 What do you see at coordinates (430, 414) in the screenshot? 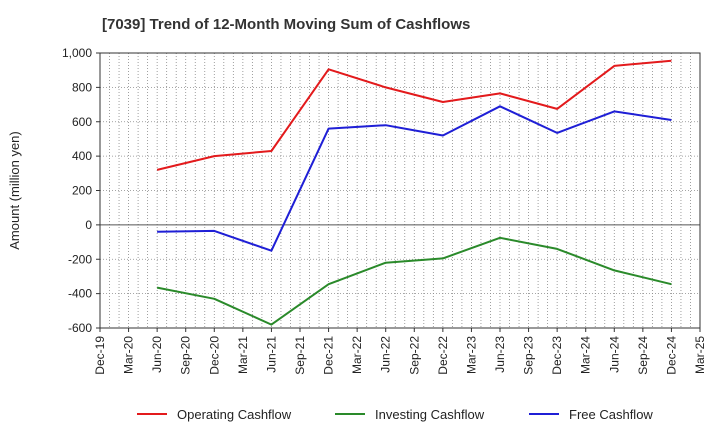
I see `legend-entry: Investing Cashflow` at bounding box center [430, 414].